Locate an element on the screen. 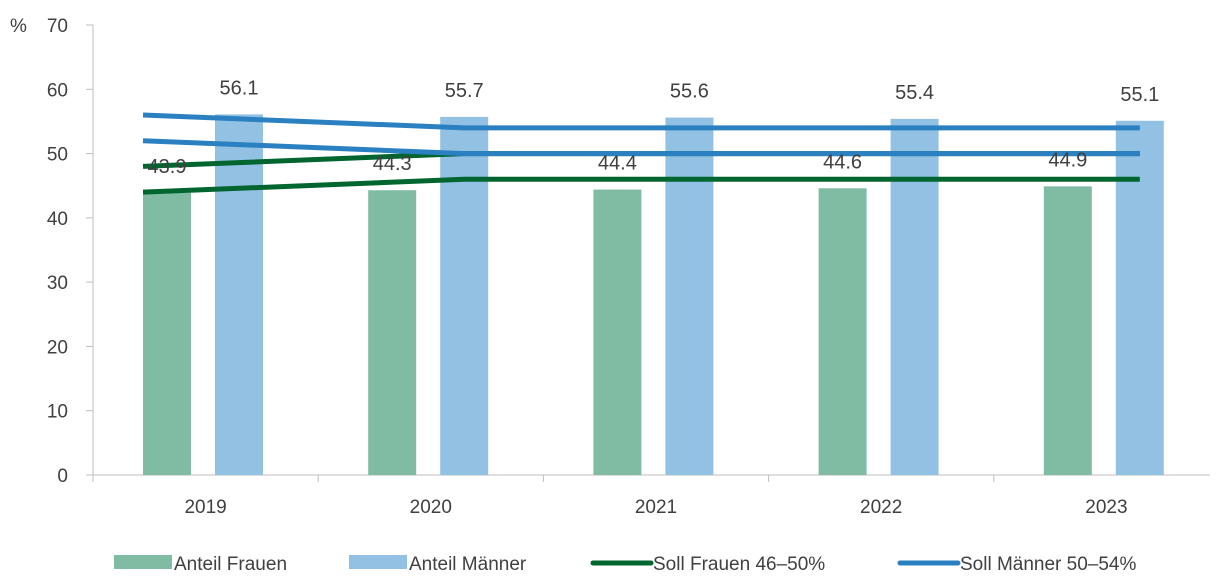 The width and height of the screenshot is (1217, 576). data-label-anteil-frauen: 43.9 is located at coordinates (167, 167).